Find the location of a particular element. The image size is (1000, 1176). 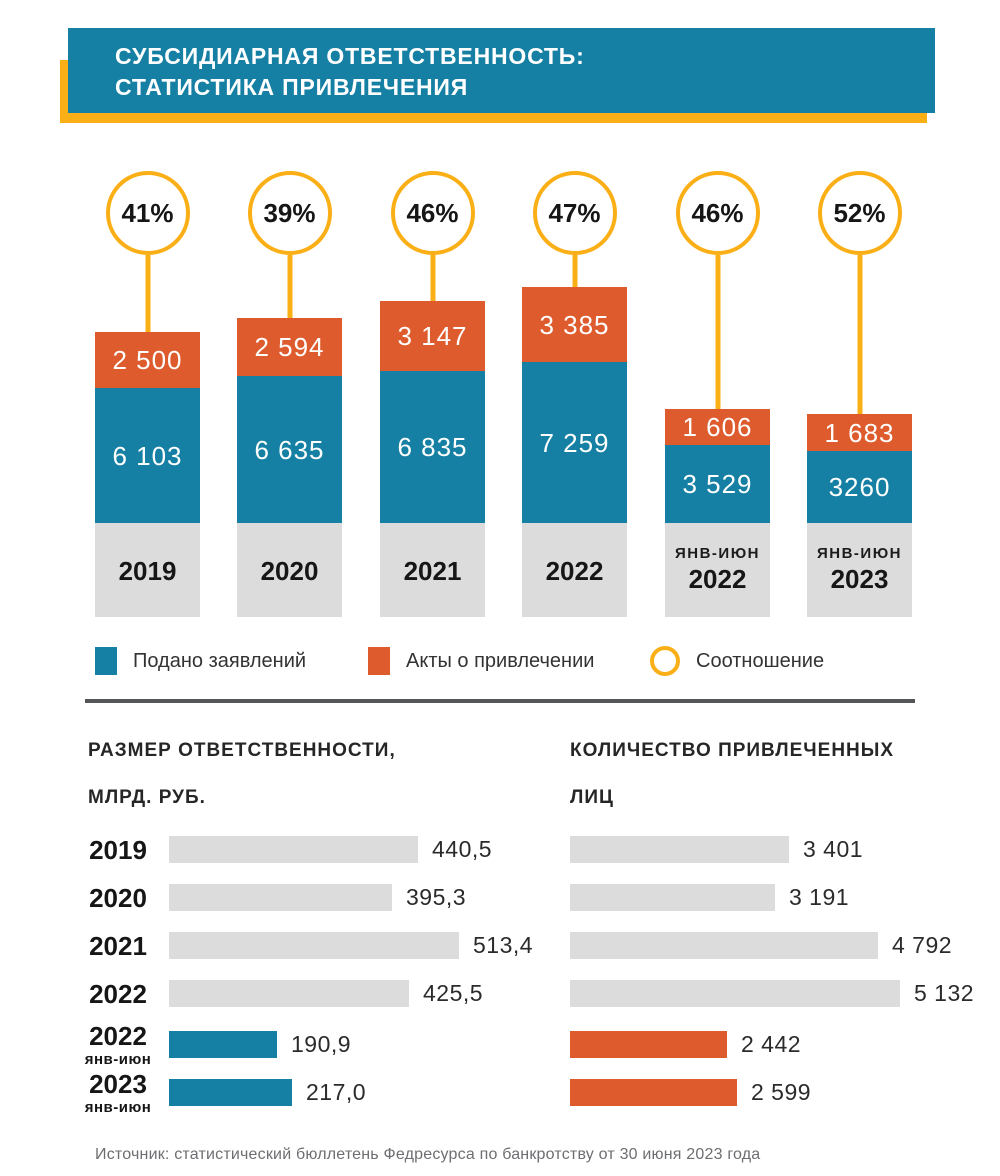

row-sublabel: янв-июн is located at coordinates (118, 1107).